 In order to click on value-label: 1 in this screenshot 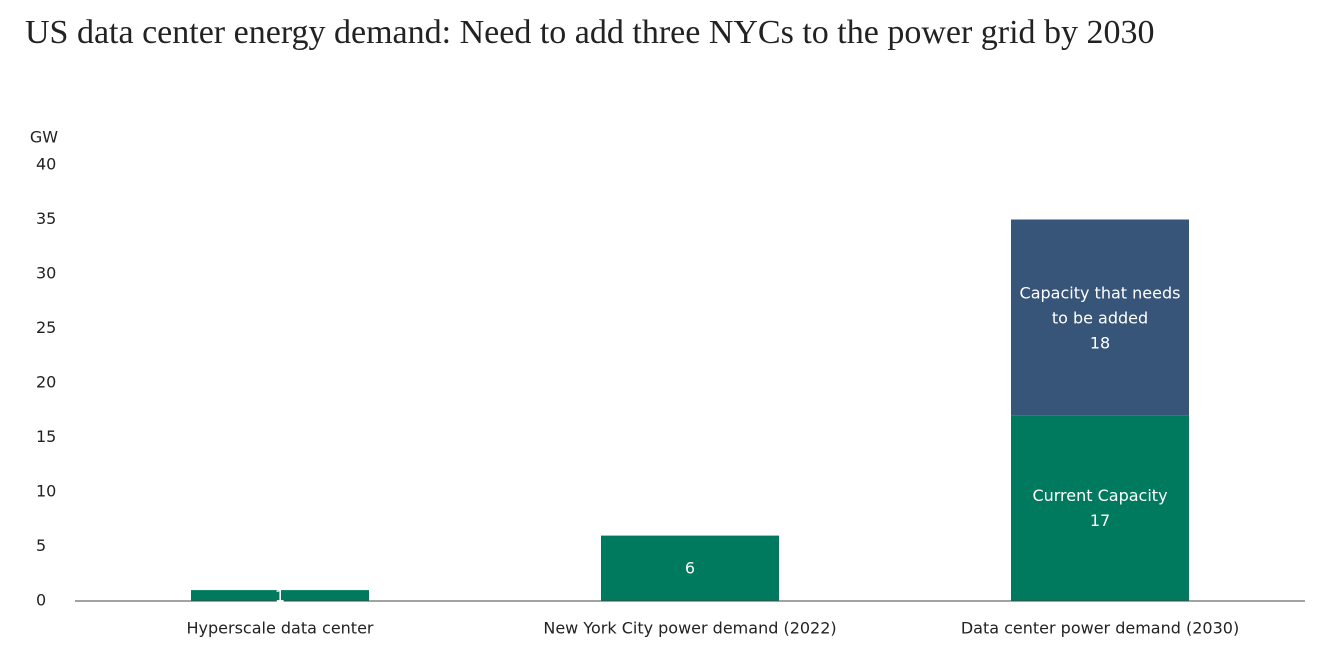, I will do `click(280, 596)`.